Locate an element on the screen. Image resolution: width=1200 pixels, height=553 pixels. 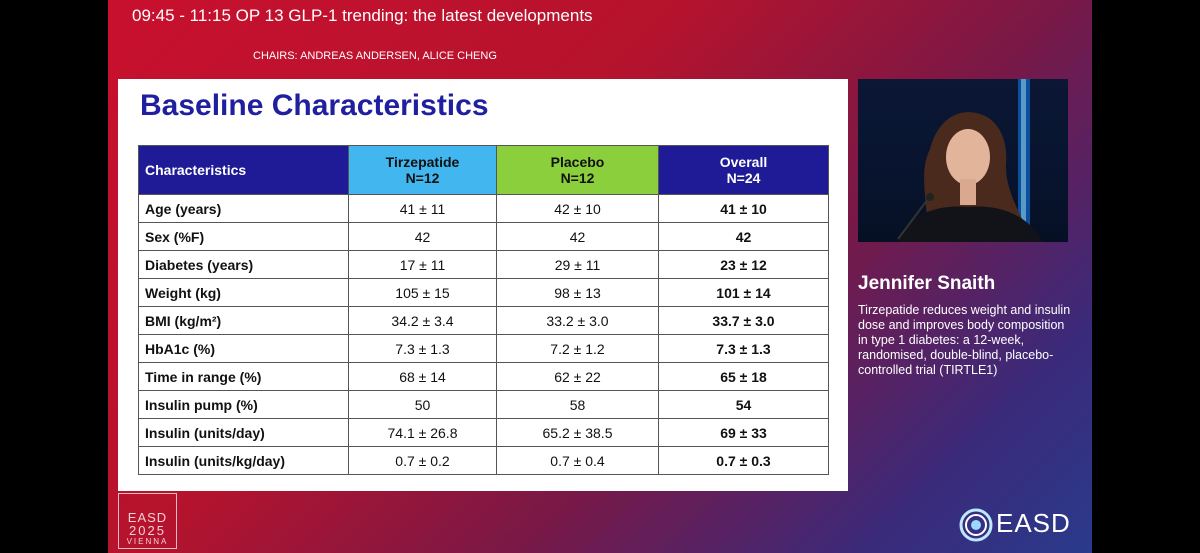
placebo-value: 33.2 ± 3.0 is located at coordinates (577, 320).